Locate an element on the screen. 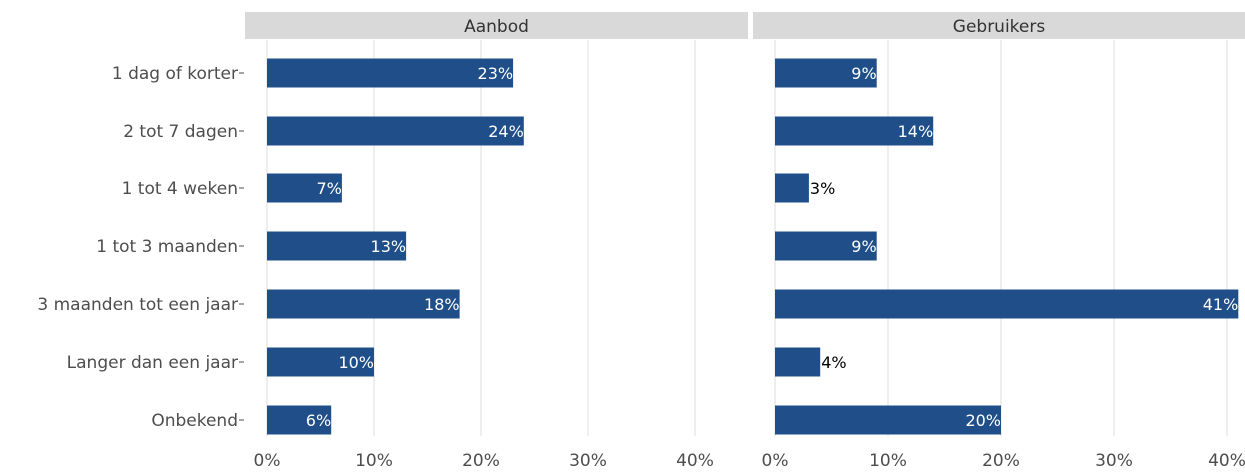 This screenshot has height=474, width=1245. category-label: 1 dag of korter is located at coordinates (175, 74).